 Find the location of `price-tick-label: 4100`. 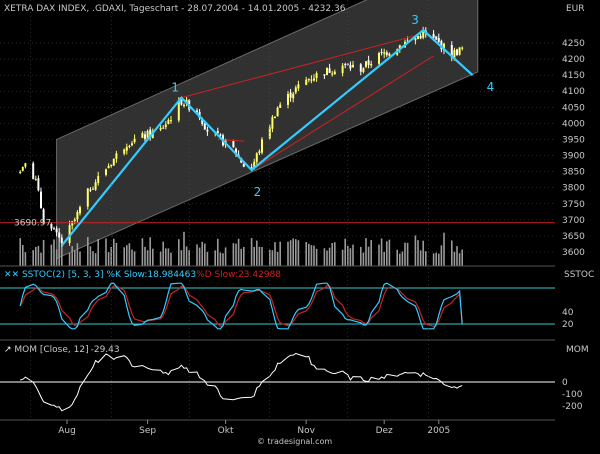

price-tick-label: 4100 is located at coordinates (573, 92).